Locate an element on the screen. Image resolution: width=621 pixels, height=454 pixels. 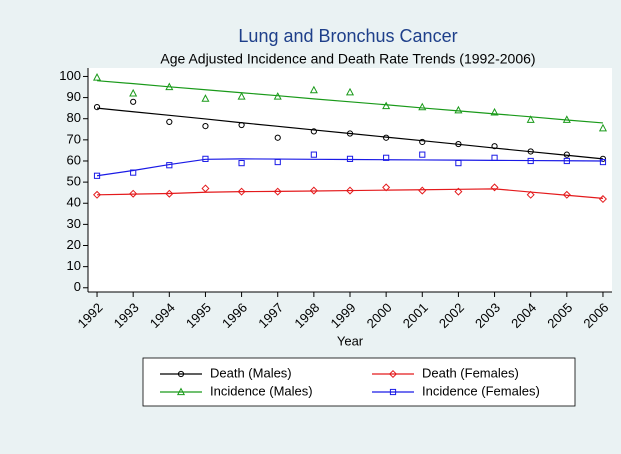
y-tick-label: 20 is located at coordinates (74, 244).